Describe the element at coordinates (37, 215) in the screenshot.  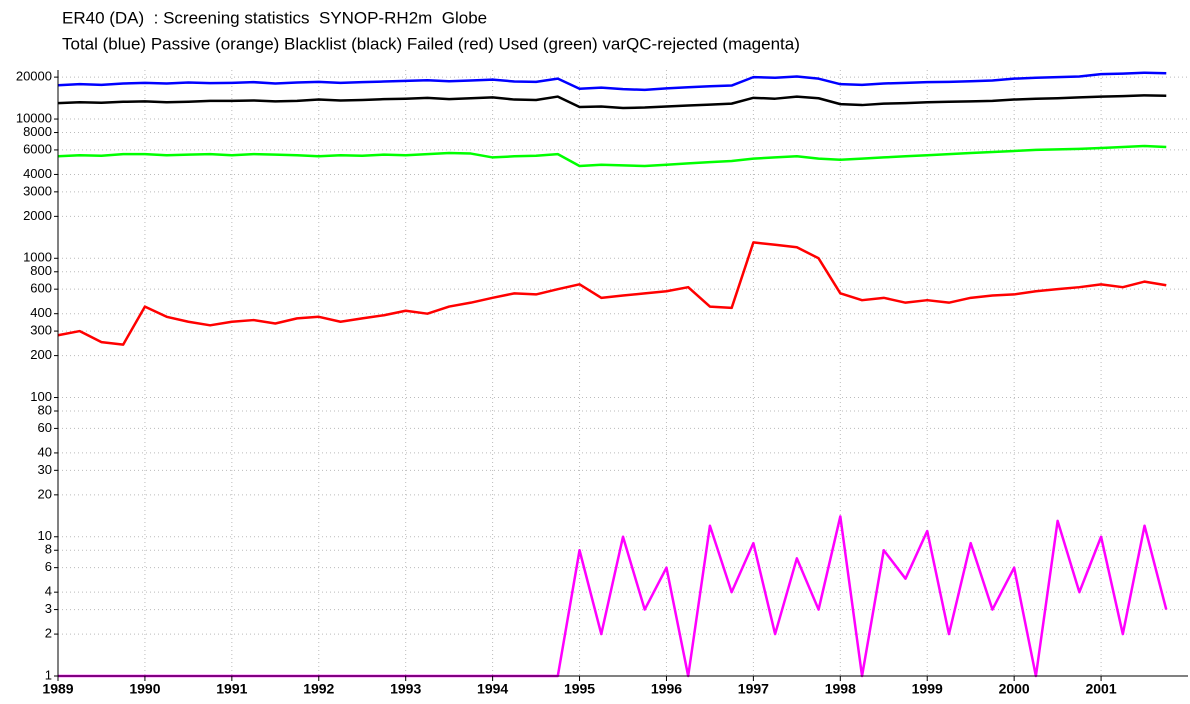
I see `y-tick-label: 2000` at that location.